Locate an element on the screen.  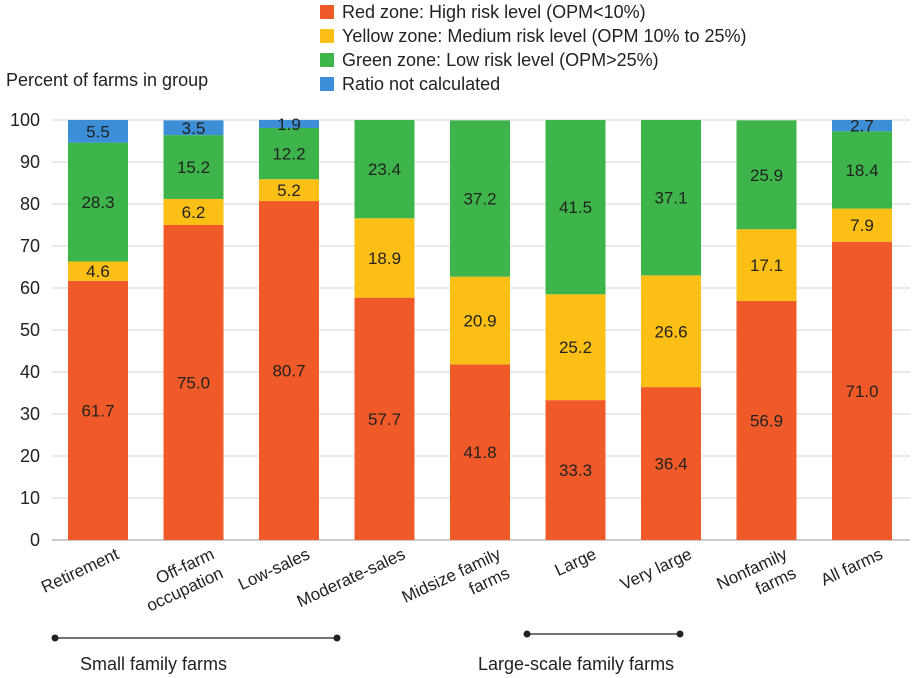
data-label: 41.5 is located at coordinates (575, 207).